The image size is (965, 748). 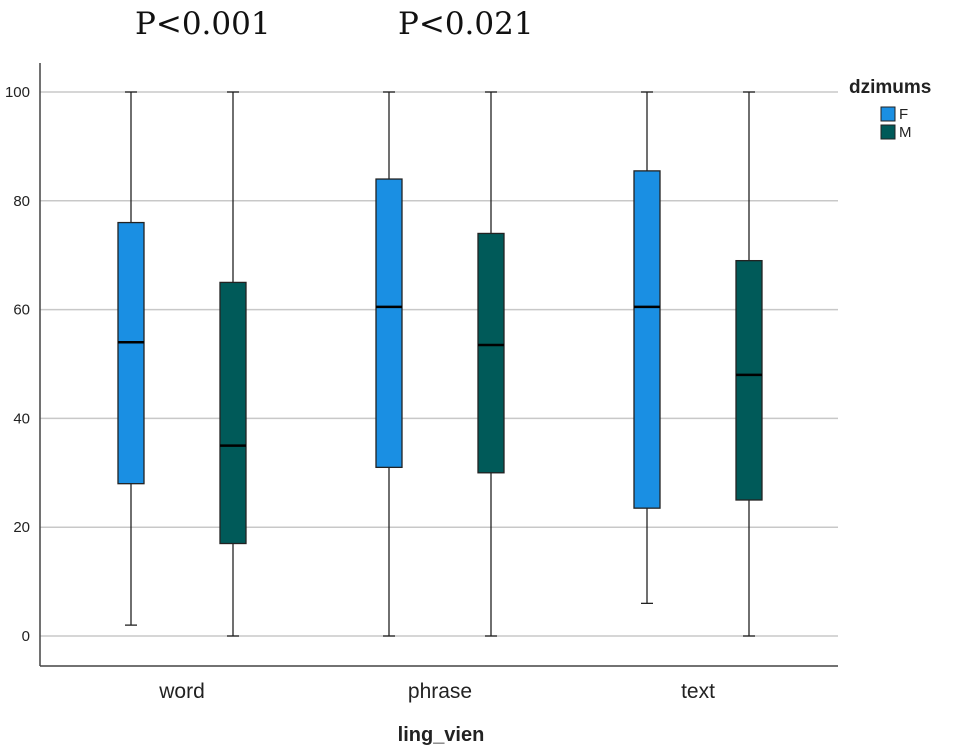 What do you see at coordinates (905, 132) in the screenshot?
I see `legend-label-M: M` at bounding box center [905, 132].